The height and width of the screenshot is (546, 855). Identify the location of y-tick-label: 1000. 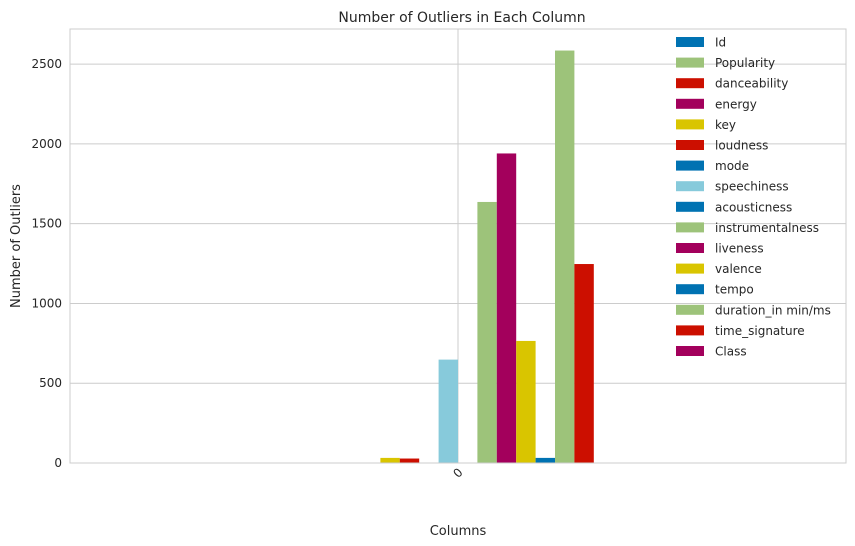
(46, 303).